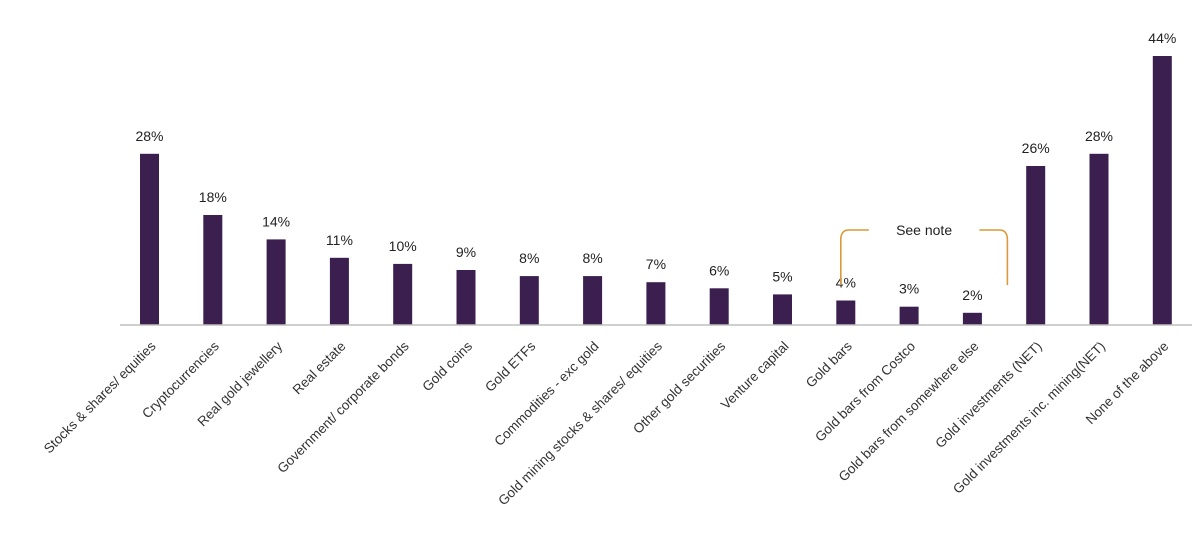  I want to click on value-label-9: 6%, so click(719, 270).